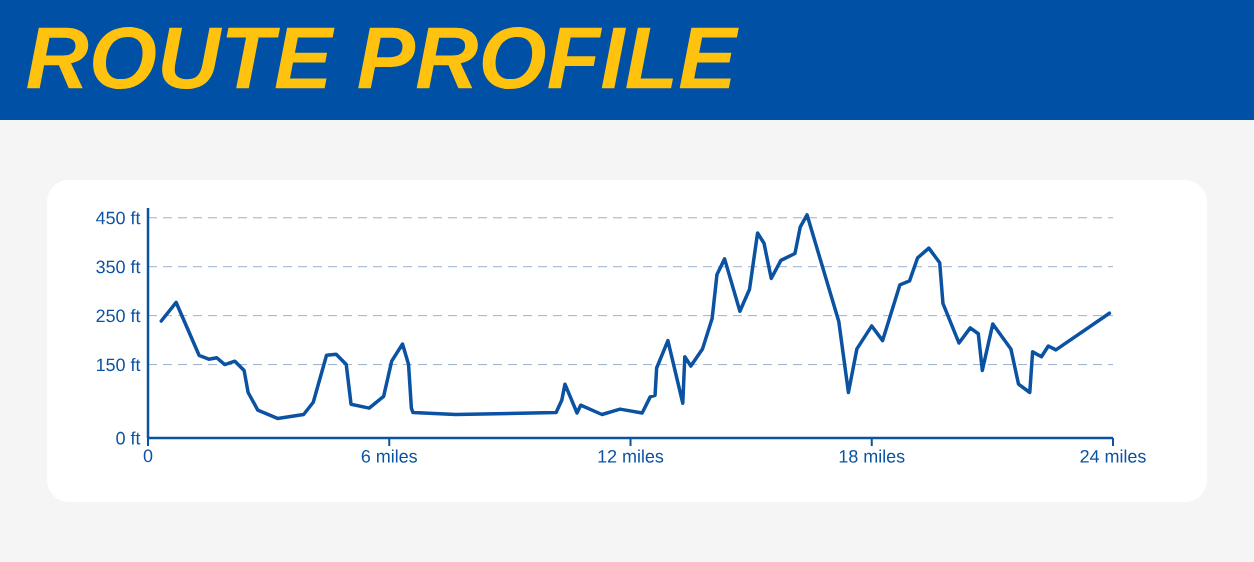  Describe the element at coordinates (118, 267) in the screenshot. I see `y-tick-label: 350 ft` at that location.